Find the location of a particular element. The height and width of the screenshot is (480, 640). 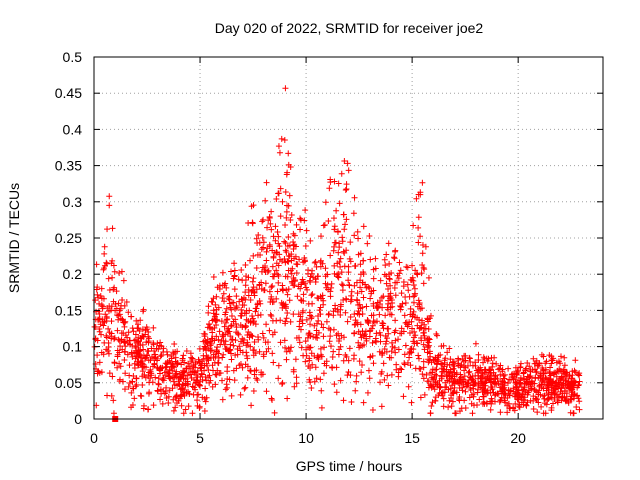

y-tick-label: 0.2 is located at coordinates (73, 274).